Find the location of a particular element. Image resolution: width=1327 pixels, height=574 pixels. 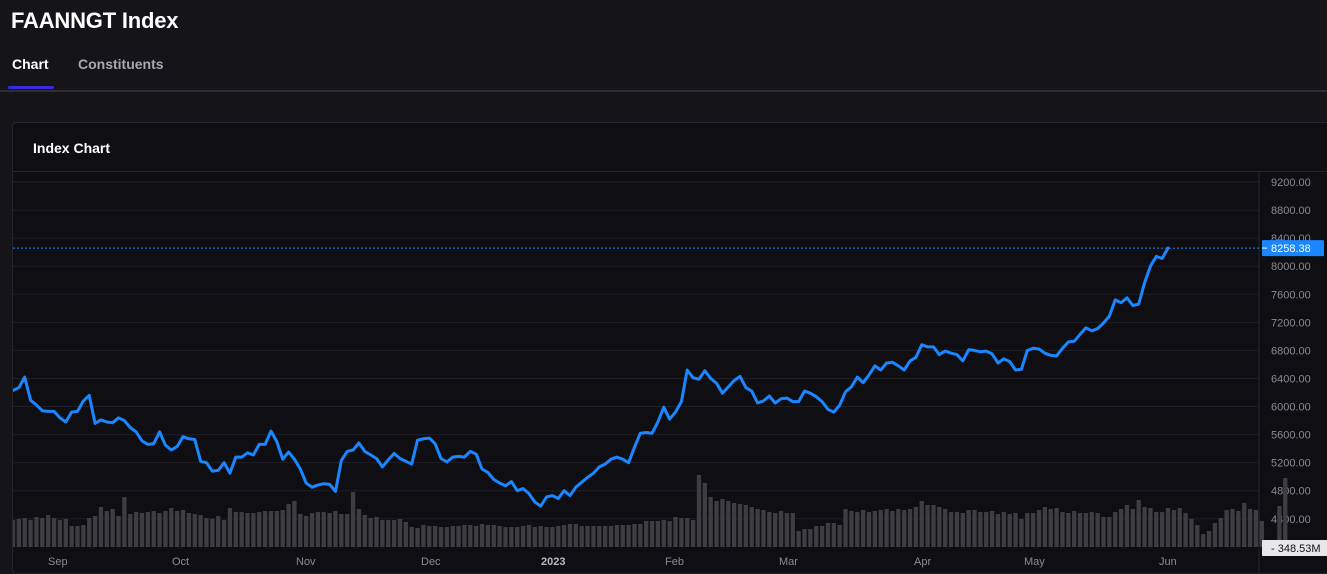

x-tick-label: 2023 is located at coordinates (553, 562).